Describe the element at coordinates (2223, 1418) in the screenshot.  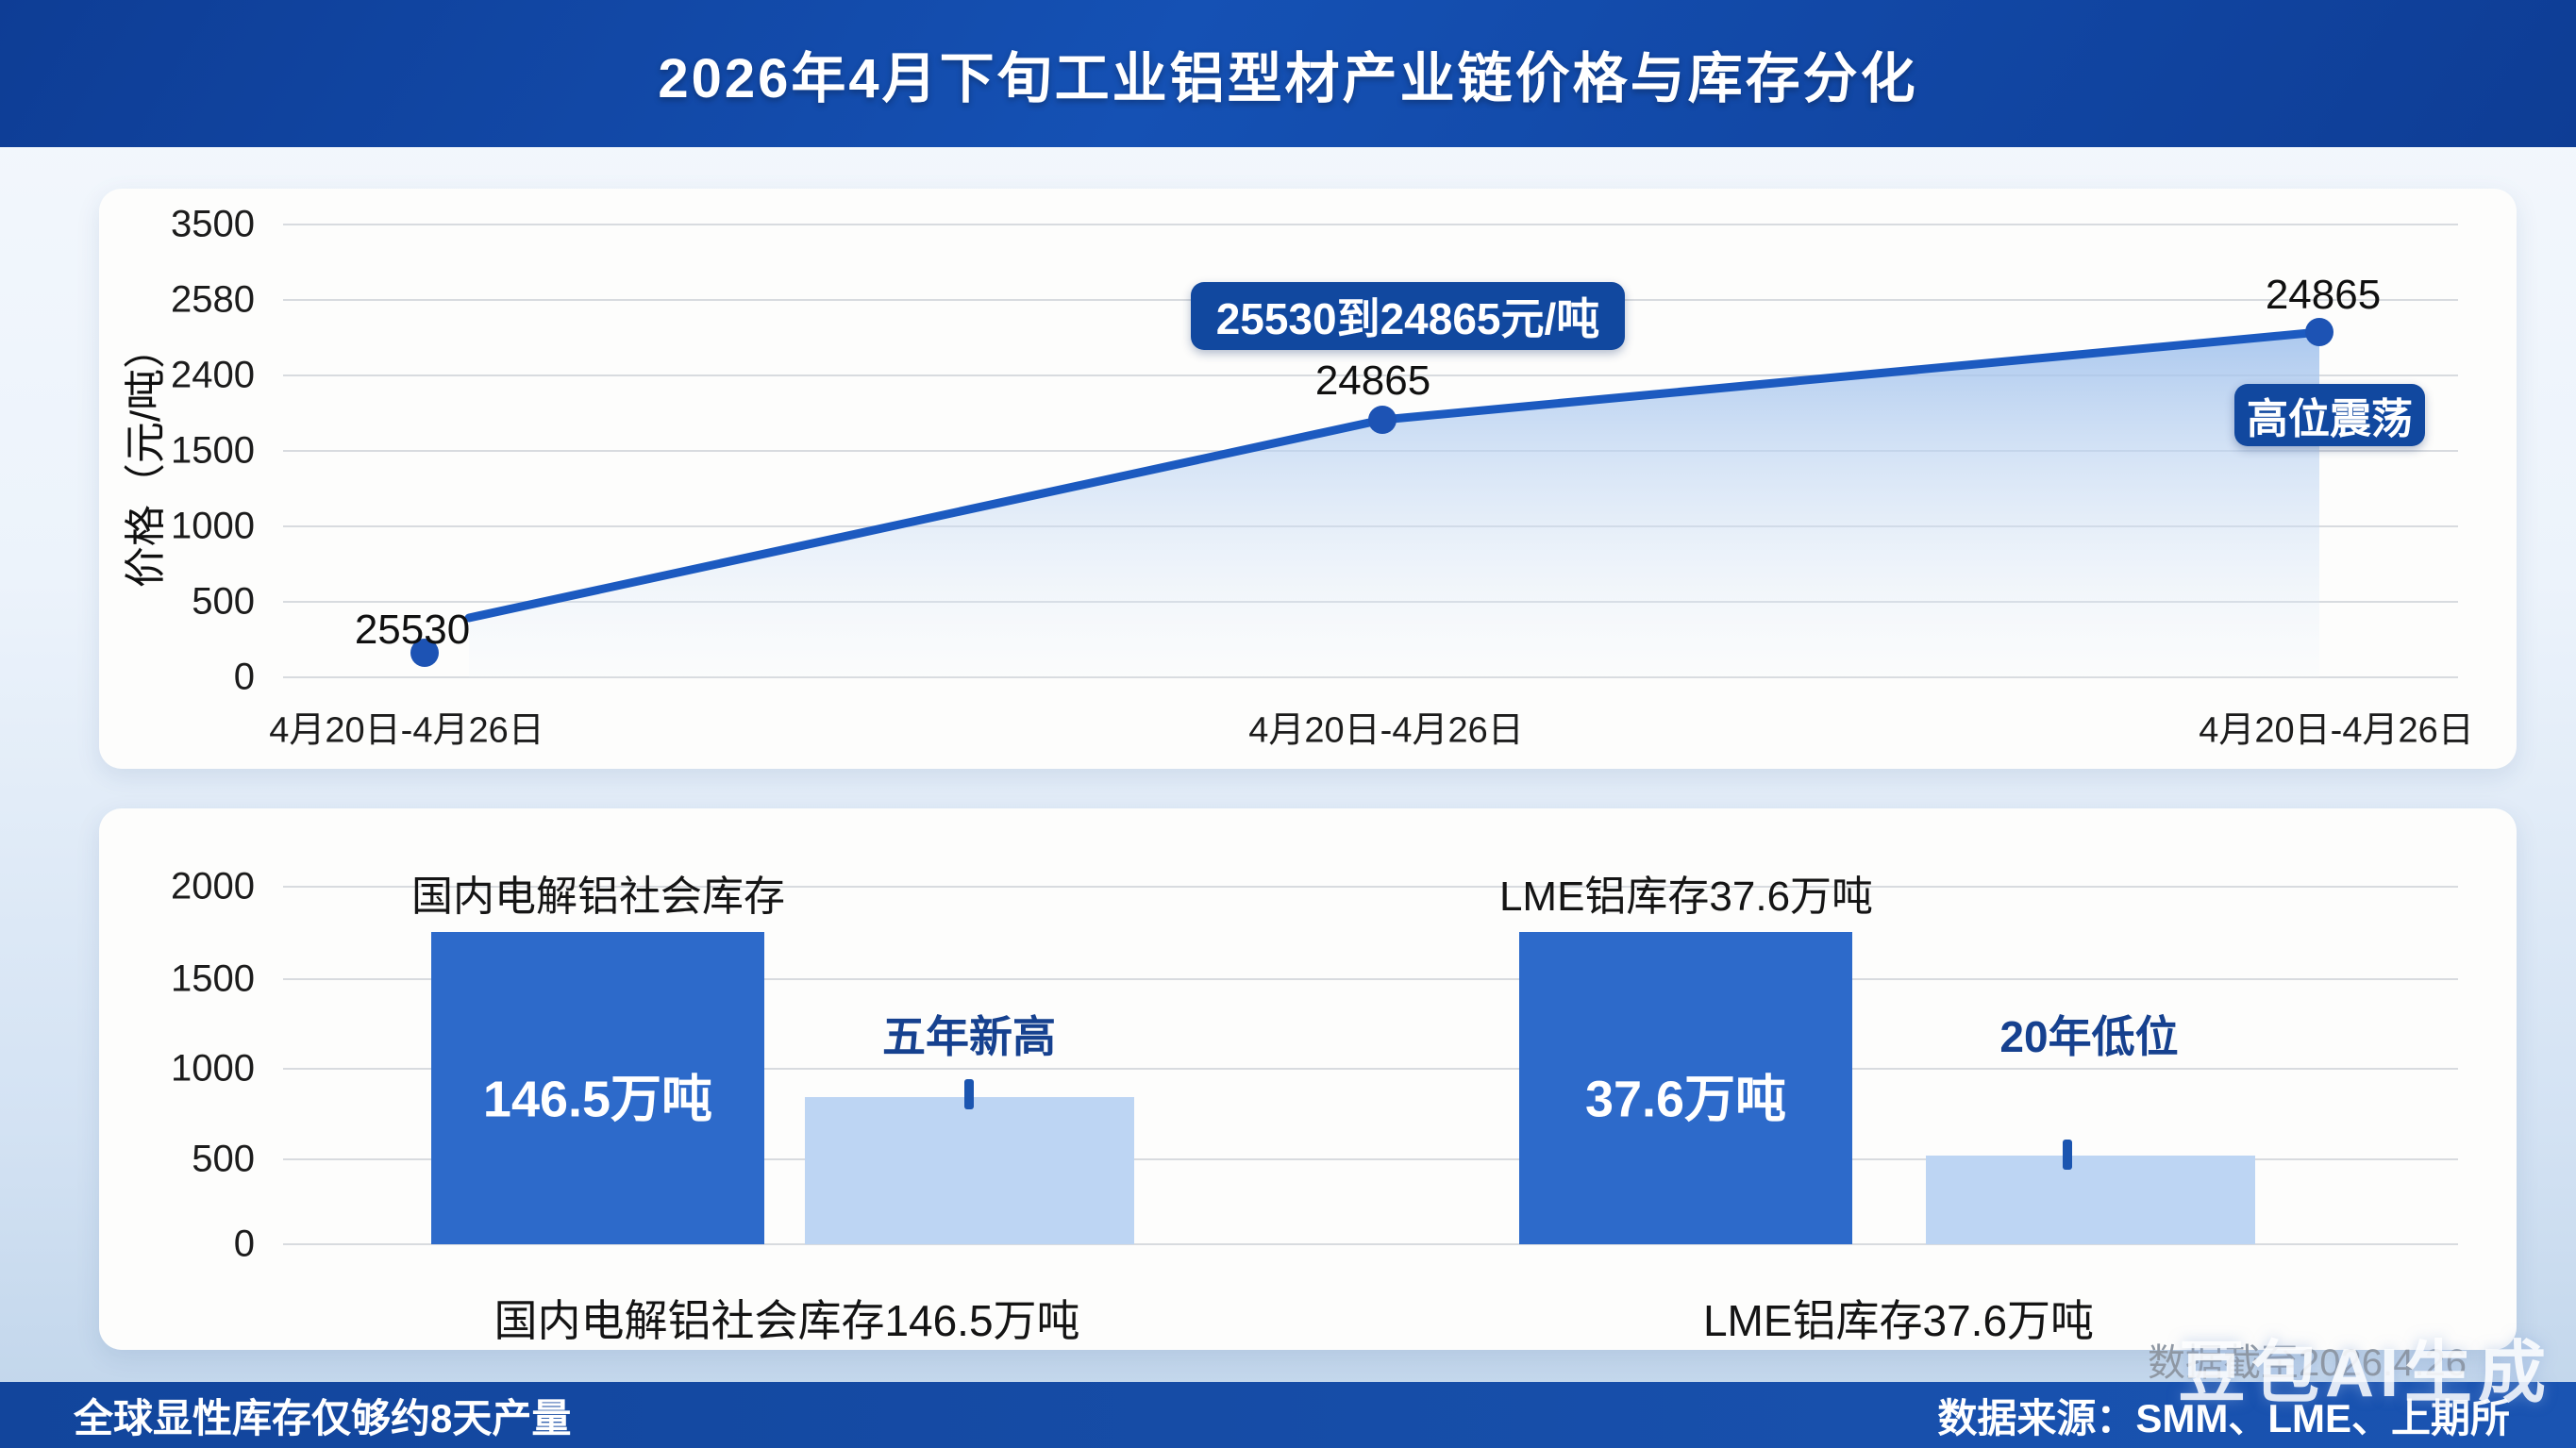
I see `data-source: 数据来源：SMM、LME、上期所` at that location.